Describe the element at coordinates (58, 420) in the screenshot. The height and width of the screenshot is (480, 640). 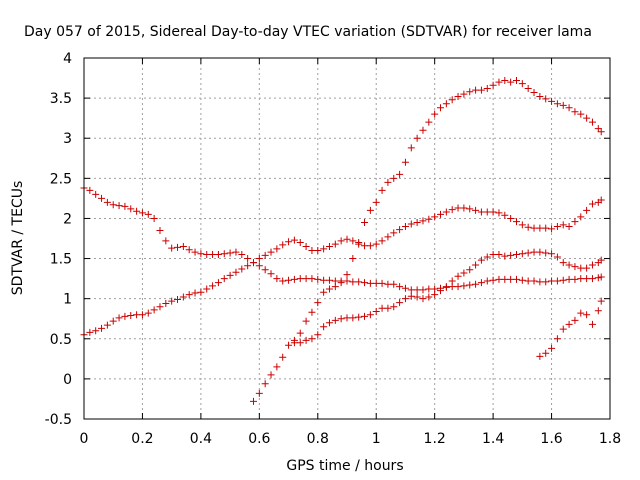
I see `y-tick-label: -0.5` at that location.